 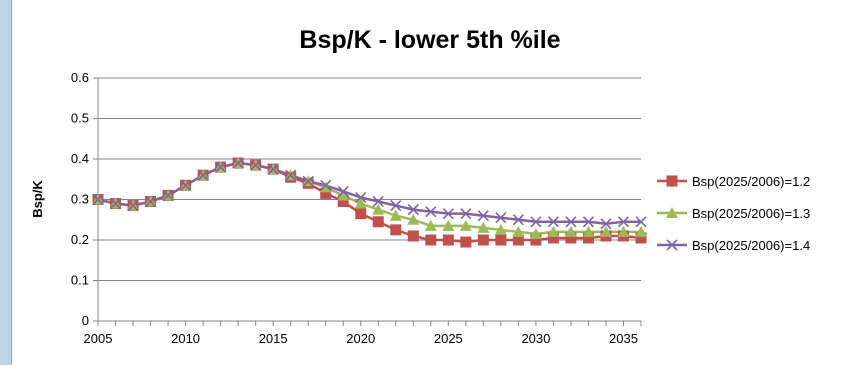 I want to click on y-tick-label: 0.5, so click(x=80, y=118).